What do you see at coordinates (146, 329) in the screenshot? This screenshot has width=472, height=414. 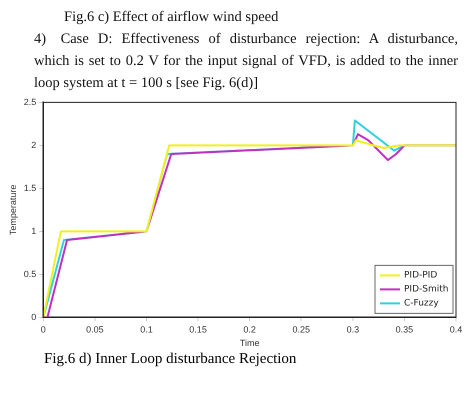 I see `x-tick-label: 0.1` at bounding box center [146, 329].